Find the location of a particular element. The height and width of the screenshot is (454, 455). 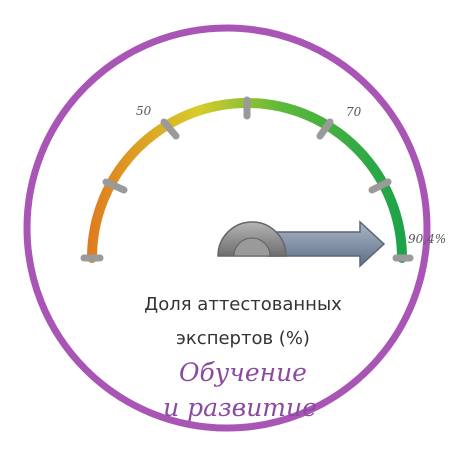

subtitle-line-1: Обучение is located at coordinates (243, 372).